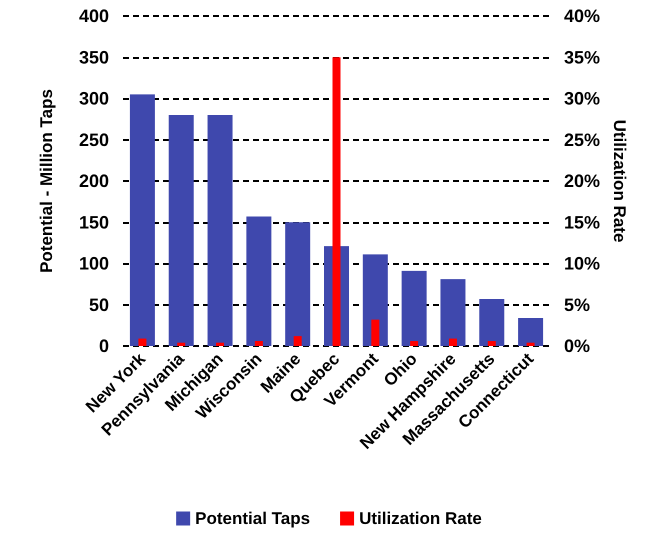 Image resolution: width=658 pixels, height=536 pixels. Describe the element at coordinates (93, 181) in the screenshot. I see `y-tick-label: 200` at that location.